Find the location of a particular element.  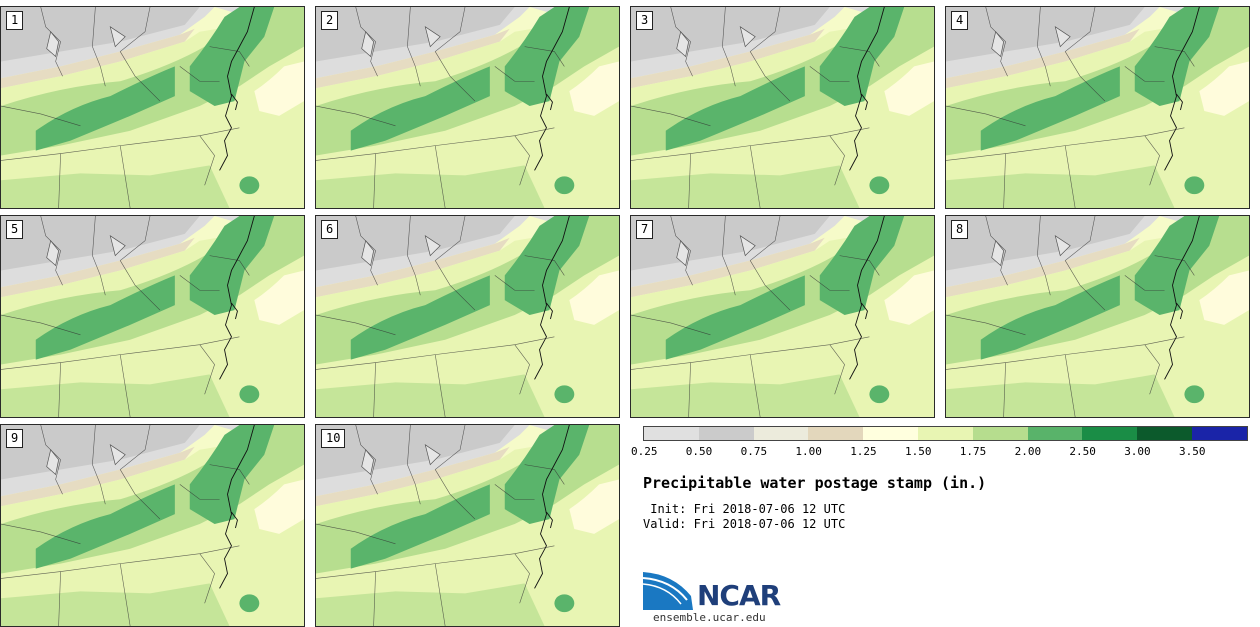

colorbar-tick-label: 1.25 is located at coordinates (863, 451).